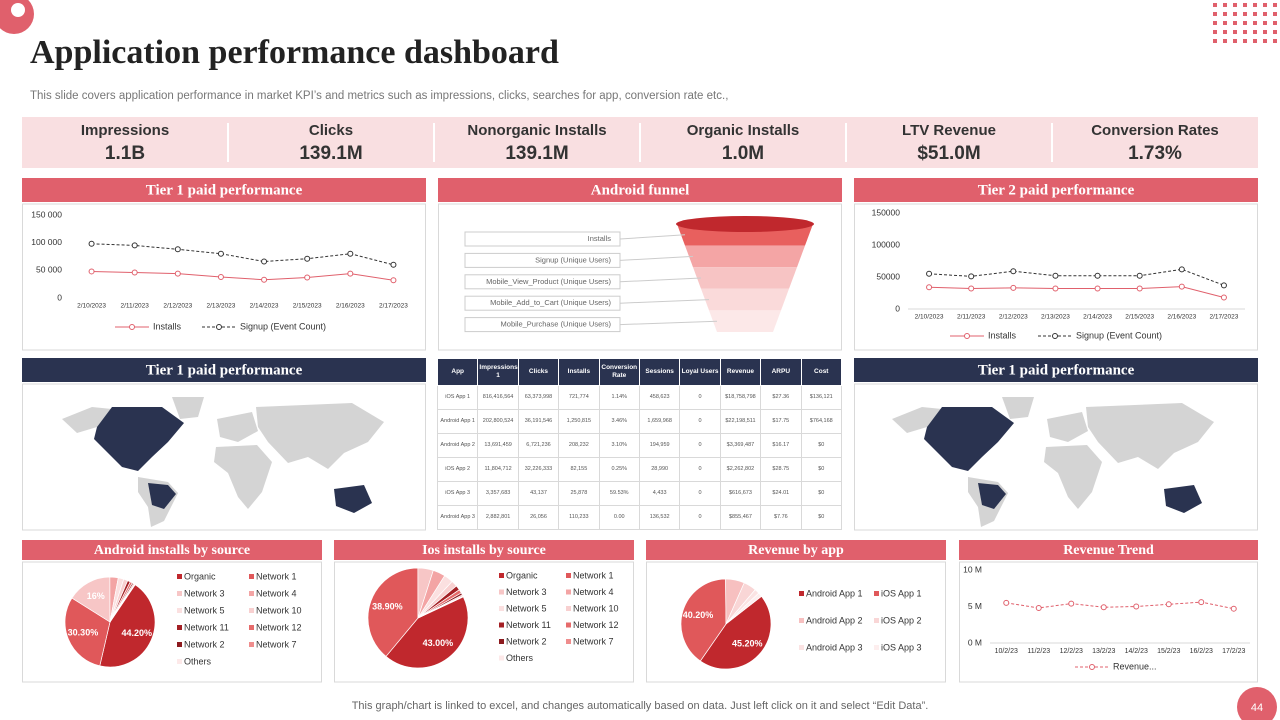  I want to click on panel-title: Ios installs by source, so click(484, 550).